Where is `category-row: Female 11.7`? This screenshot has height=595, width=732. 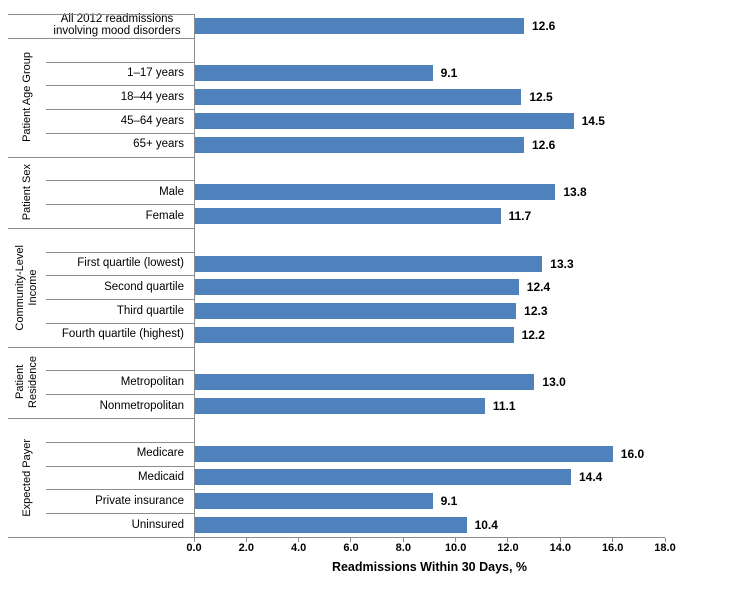 category-row: Female 11.7 is located at coordinates (355, 216).